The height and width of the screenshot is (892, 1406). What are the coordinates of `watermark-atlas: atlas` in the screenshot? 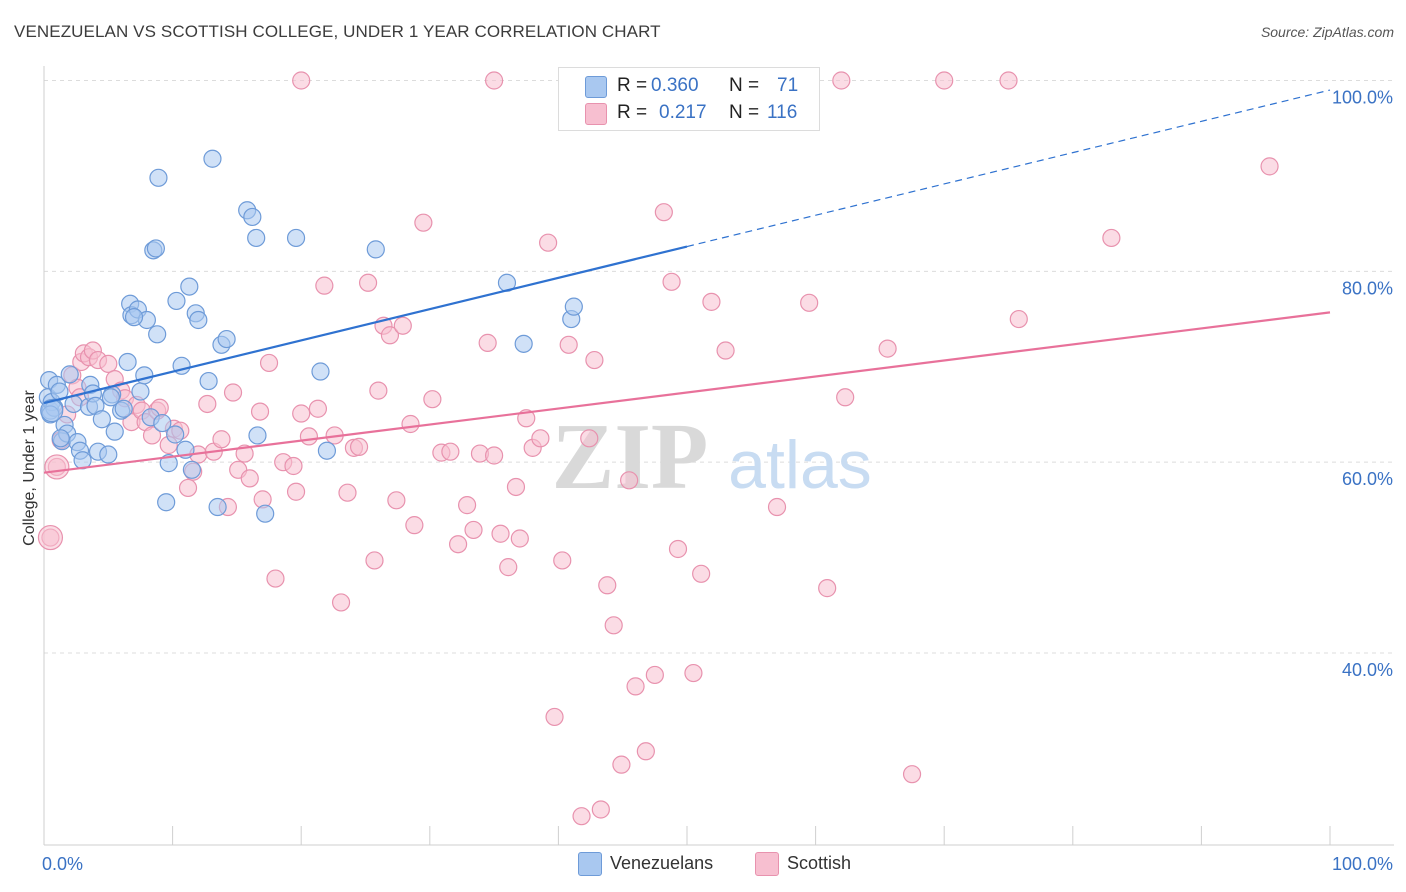 It's located at (800, 465).